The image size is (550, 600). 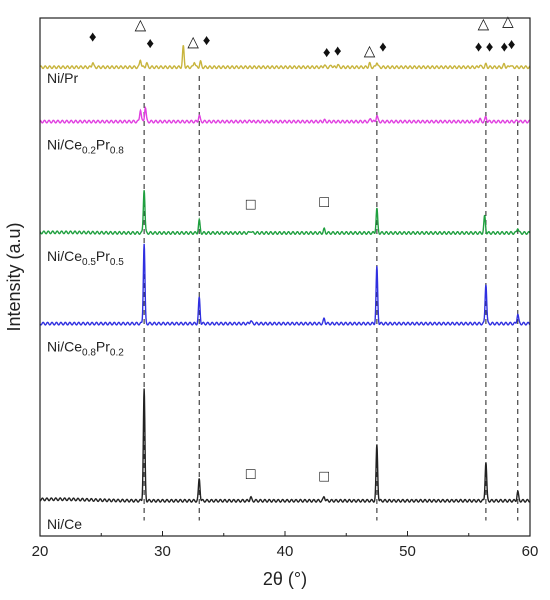 What do you see at coordinates (508, 21) in the screenshot?
I see `phase-marker-triangle-12: △` at bounding box center [508, 21].